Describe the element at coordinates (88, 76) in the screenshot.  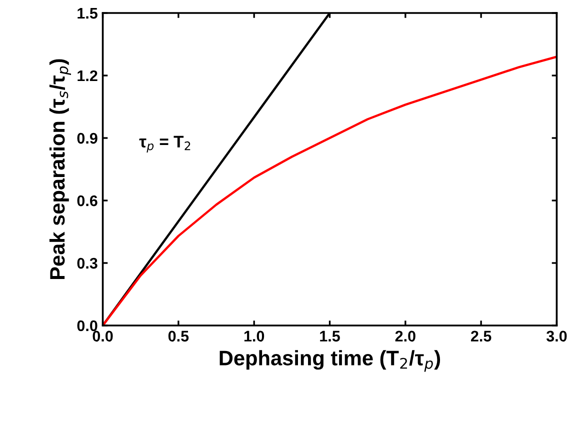
I see `y-tick-label: 1.2` at that location.